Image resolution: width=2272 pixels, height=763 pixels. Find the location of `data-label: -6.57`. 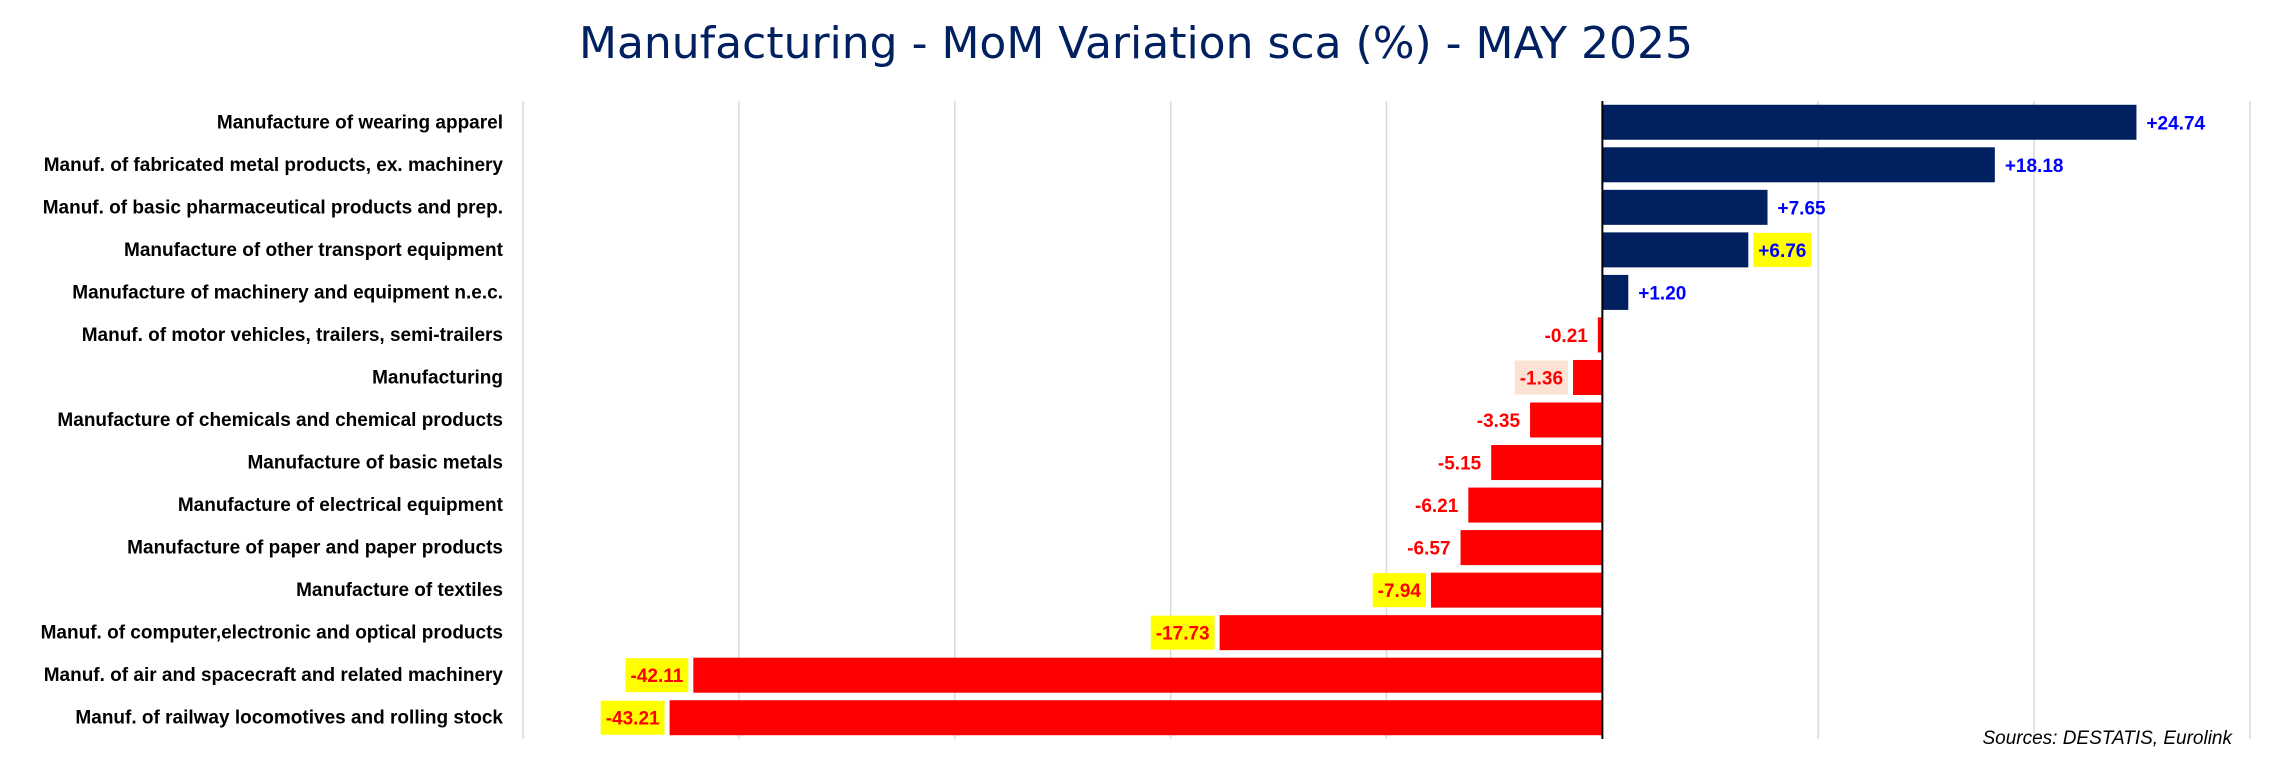

data-label: -6.57 is located at coordinates (1428, 549).